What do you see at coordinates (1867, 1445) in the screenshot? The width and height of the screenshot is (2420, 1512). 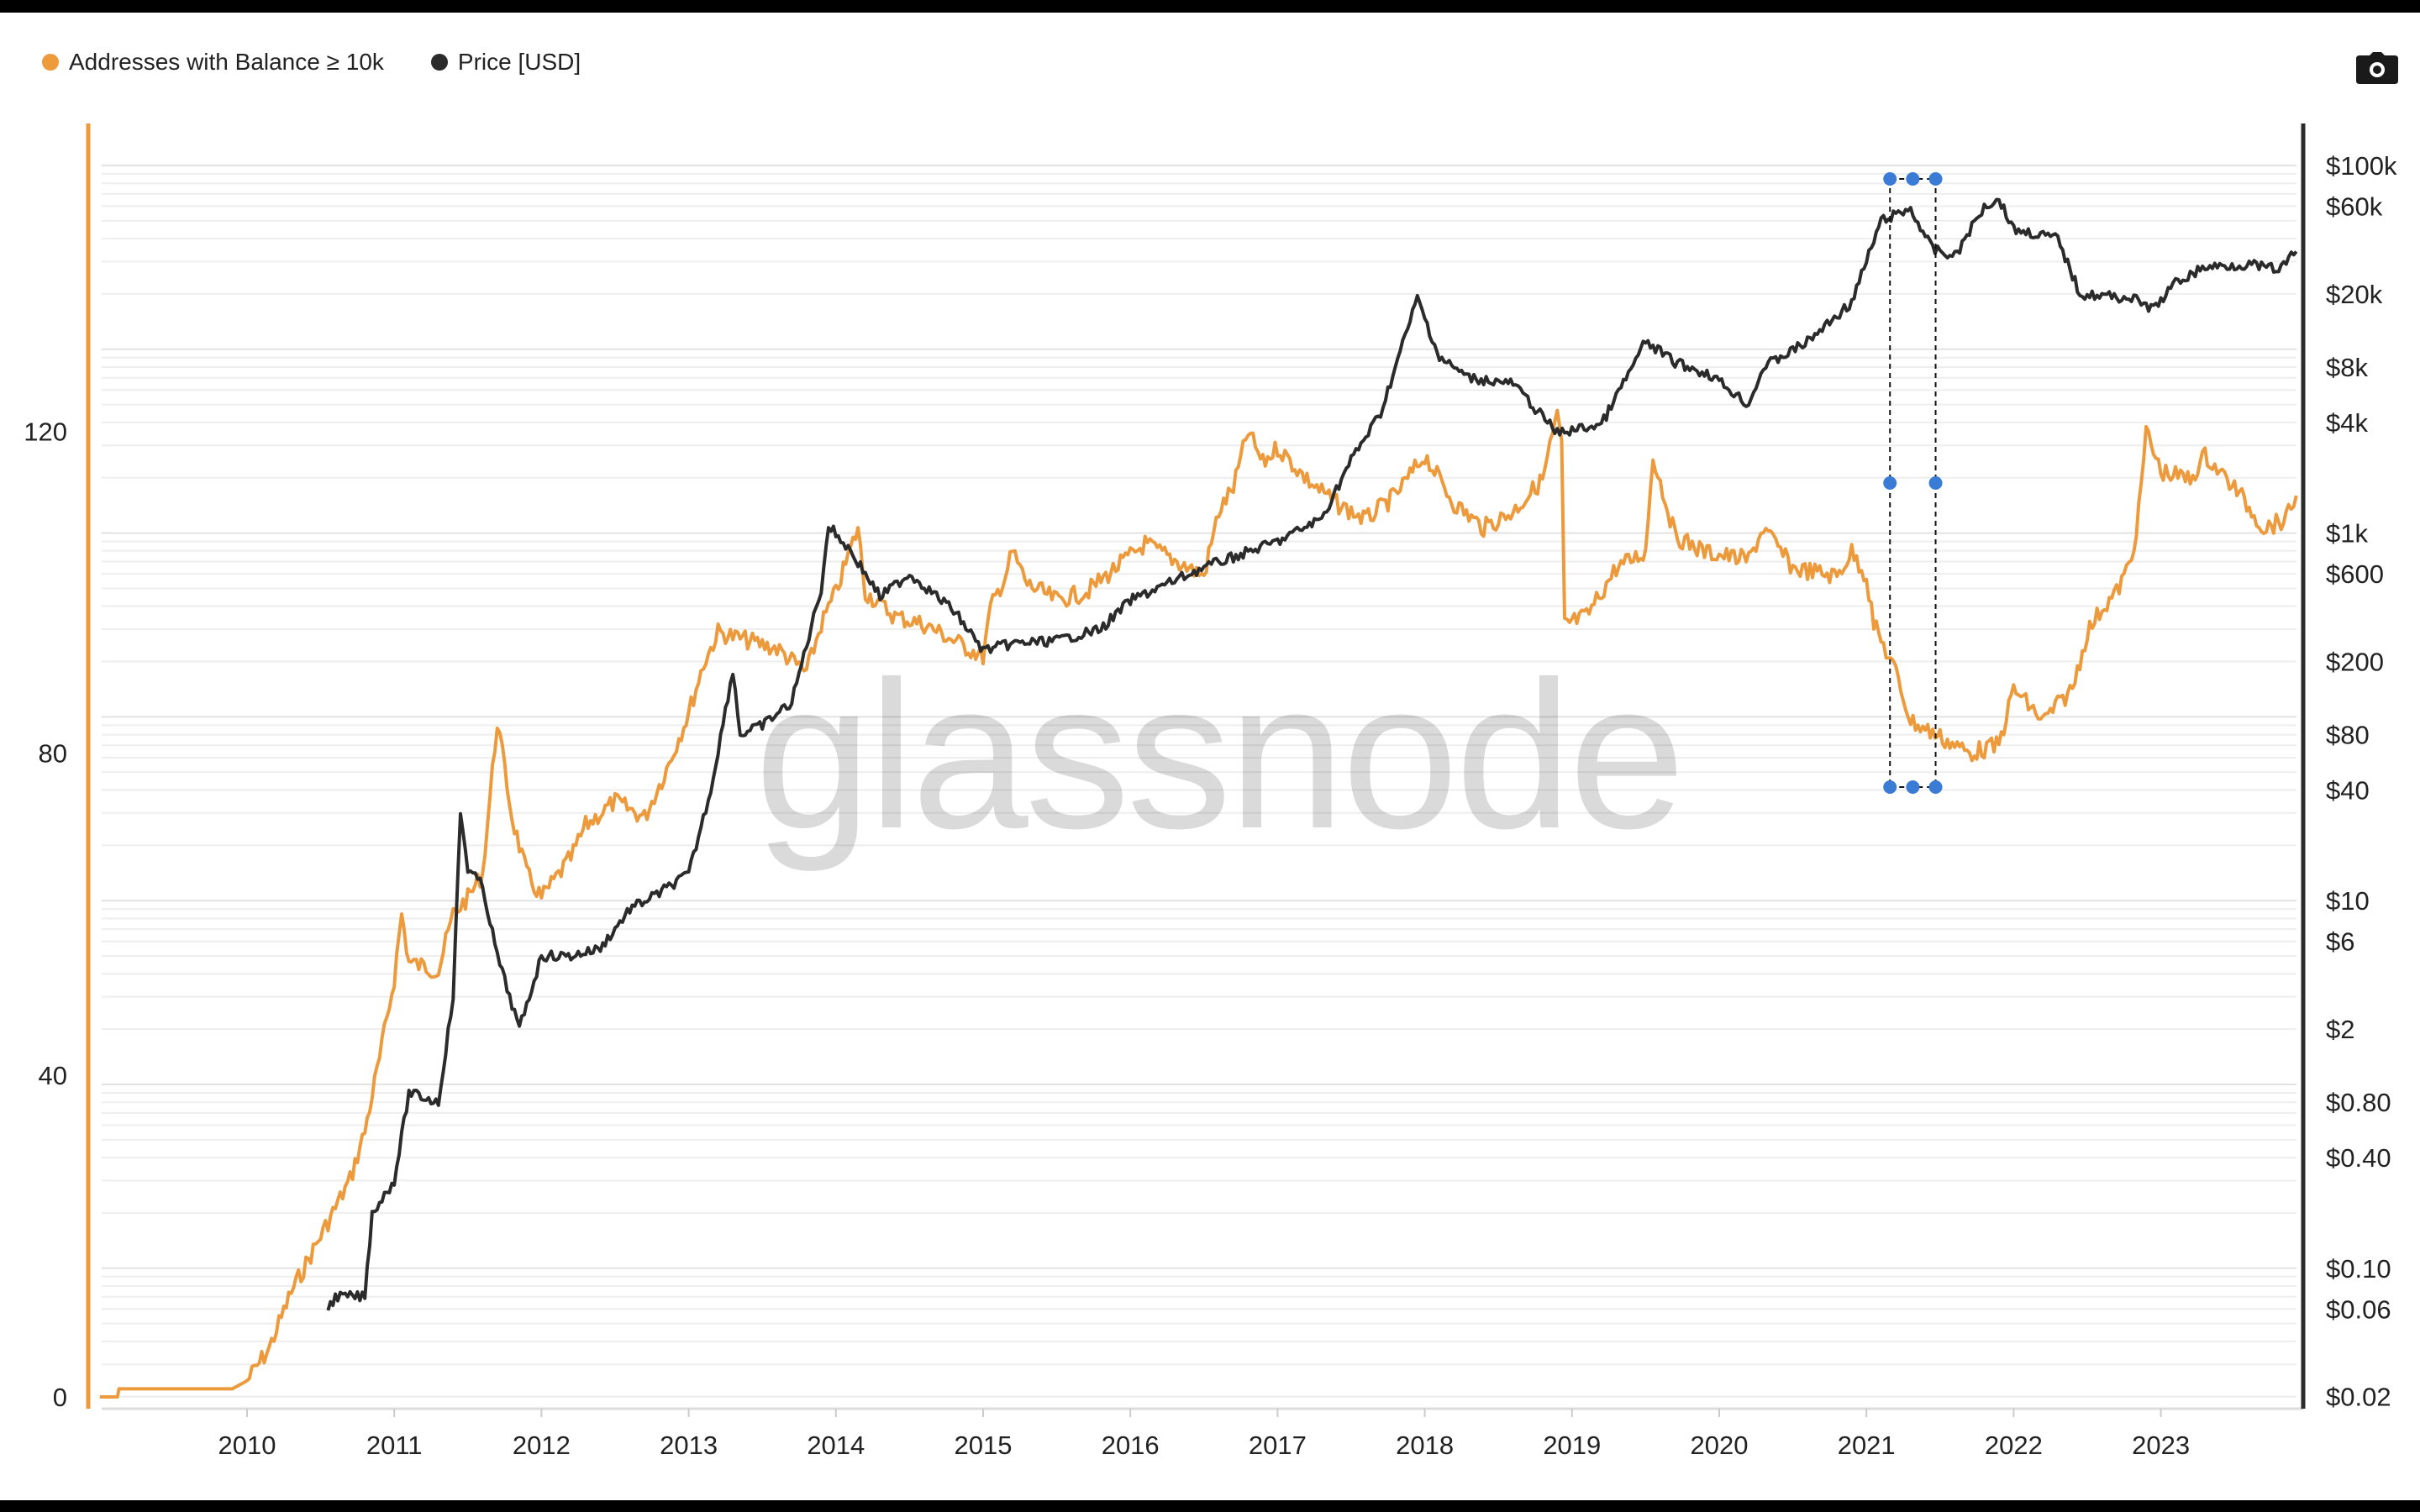 I see `x-tick-label: 2021` at bounding box center [1867, 1445].